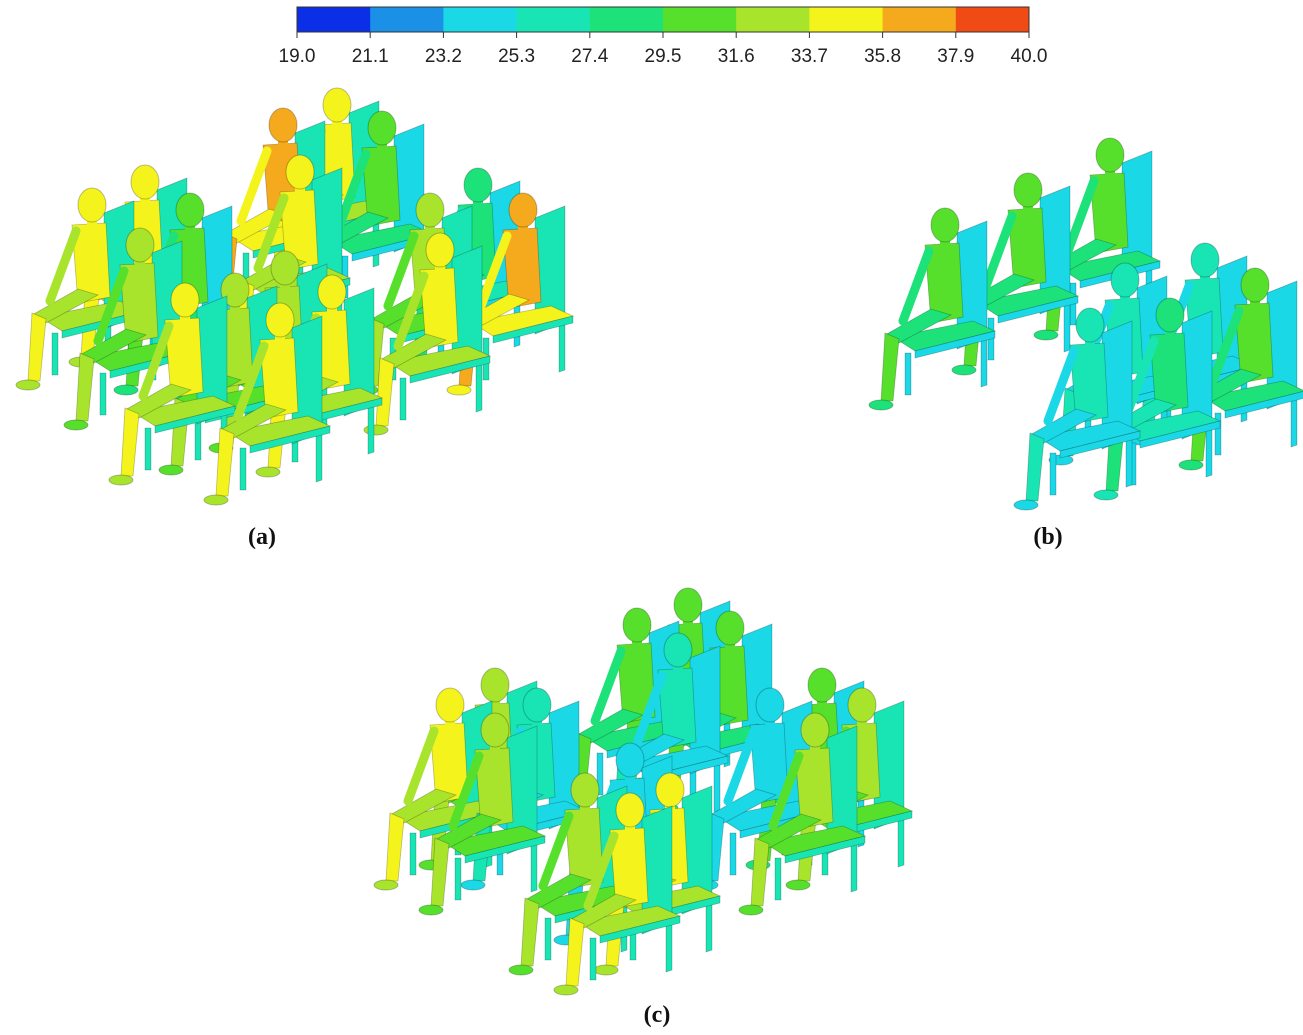 This screenshot has width=1303, height=1035. What do you see at coordinates (736, 56) in the screenshot?
I see `colorbar-label: 31.6` at bounding box center [736, 56].